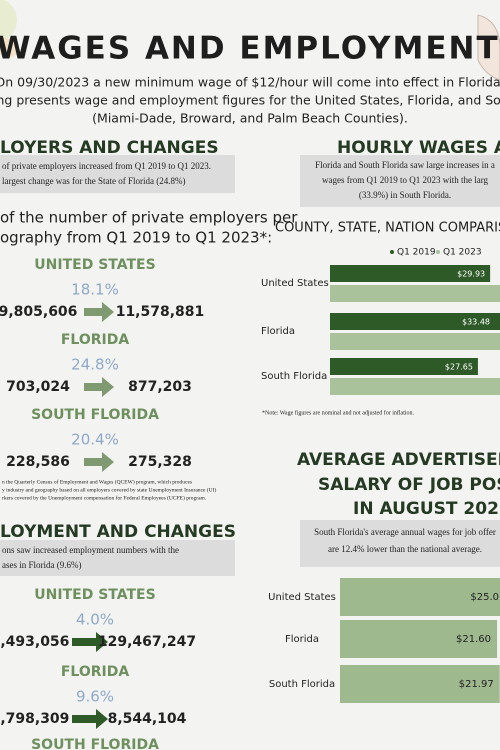 The width and height of the screenshot is (500, 750). I want to click on value-label: $27.65, so click(459, 367).